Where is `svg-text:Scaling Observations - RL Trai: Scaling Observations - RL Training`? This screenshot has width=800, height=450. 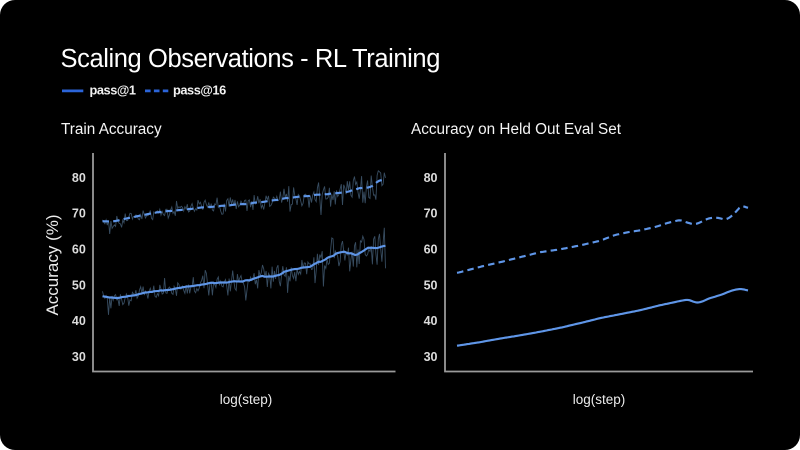
svg-text:Scaling Observations - RL Trai: Scaling Observations - RL Training is located at coordinates (250, 59).